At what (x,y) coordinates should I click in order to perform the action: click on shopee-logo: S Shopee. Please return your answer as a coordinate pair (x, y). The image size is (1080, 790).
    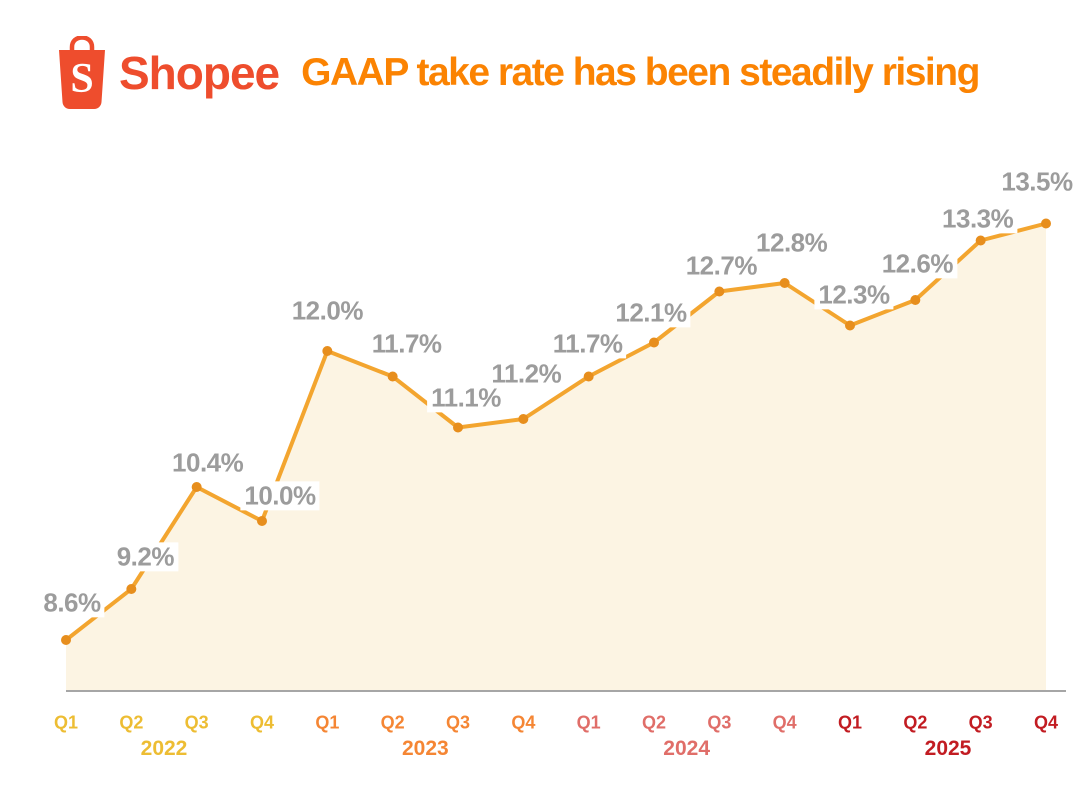
    Looking at the image, I should click on (167, 73).